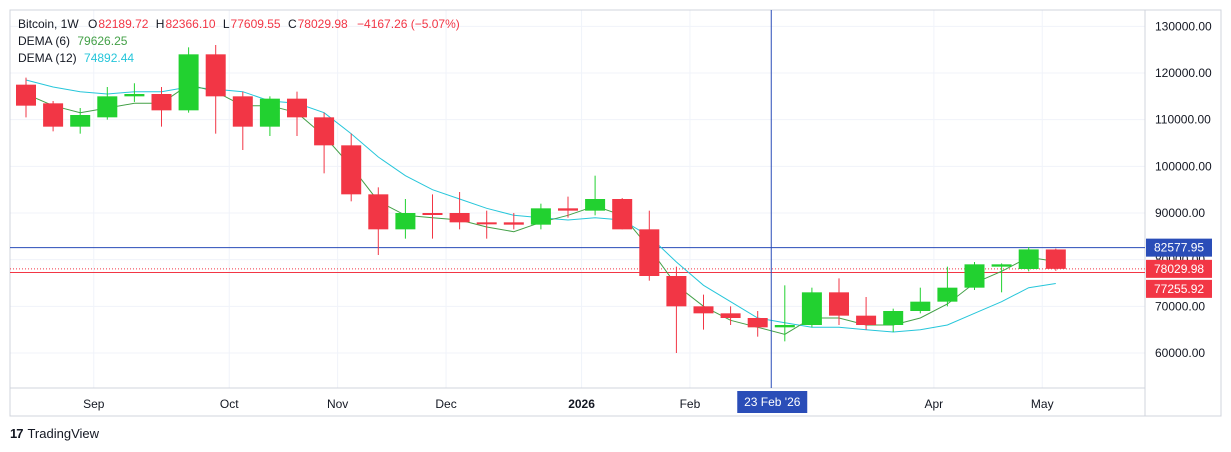  What do you see at coordinates (1183, 73) in the screenshot?
I see `y-tick-label: 120000.00` at bounding box center [1183, 73].